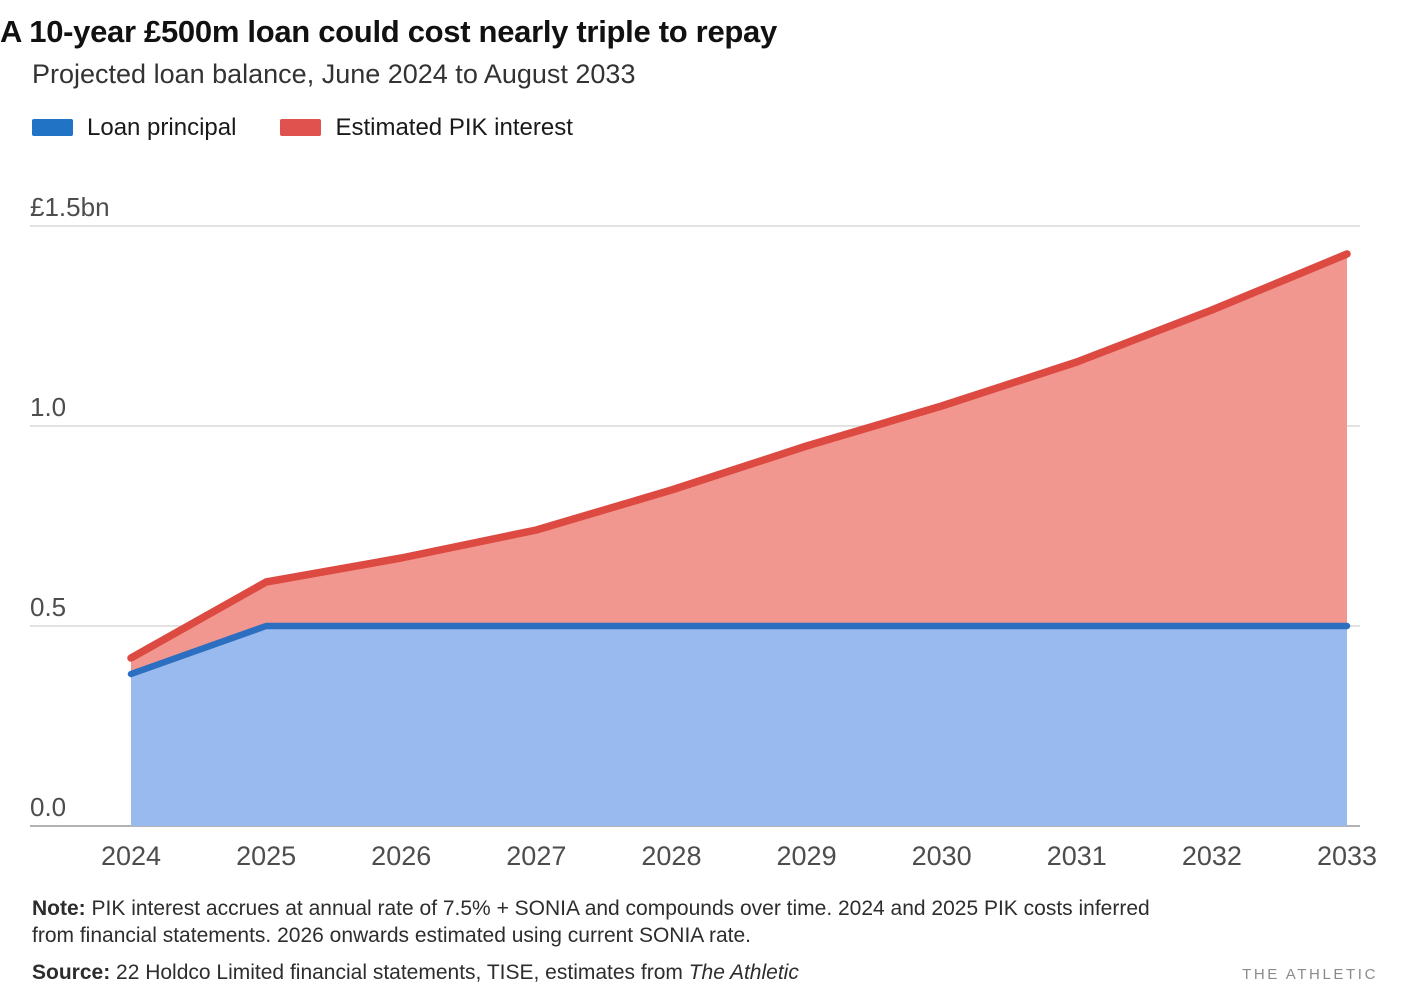 The height and width of the screenshot is (1006, 1414). Describe the element at coordinates (671, 856) in the screenshot. I see `x-tick-label: 2028` at that location.